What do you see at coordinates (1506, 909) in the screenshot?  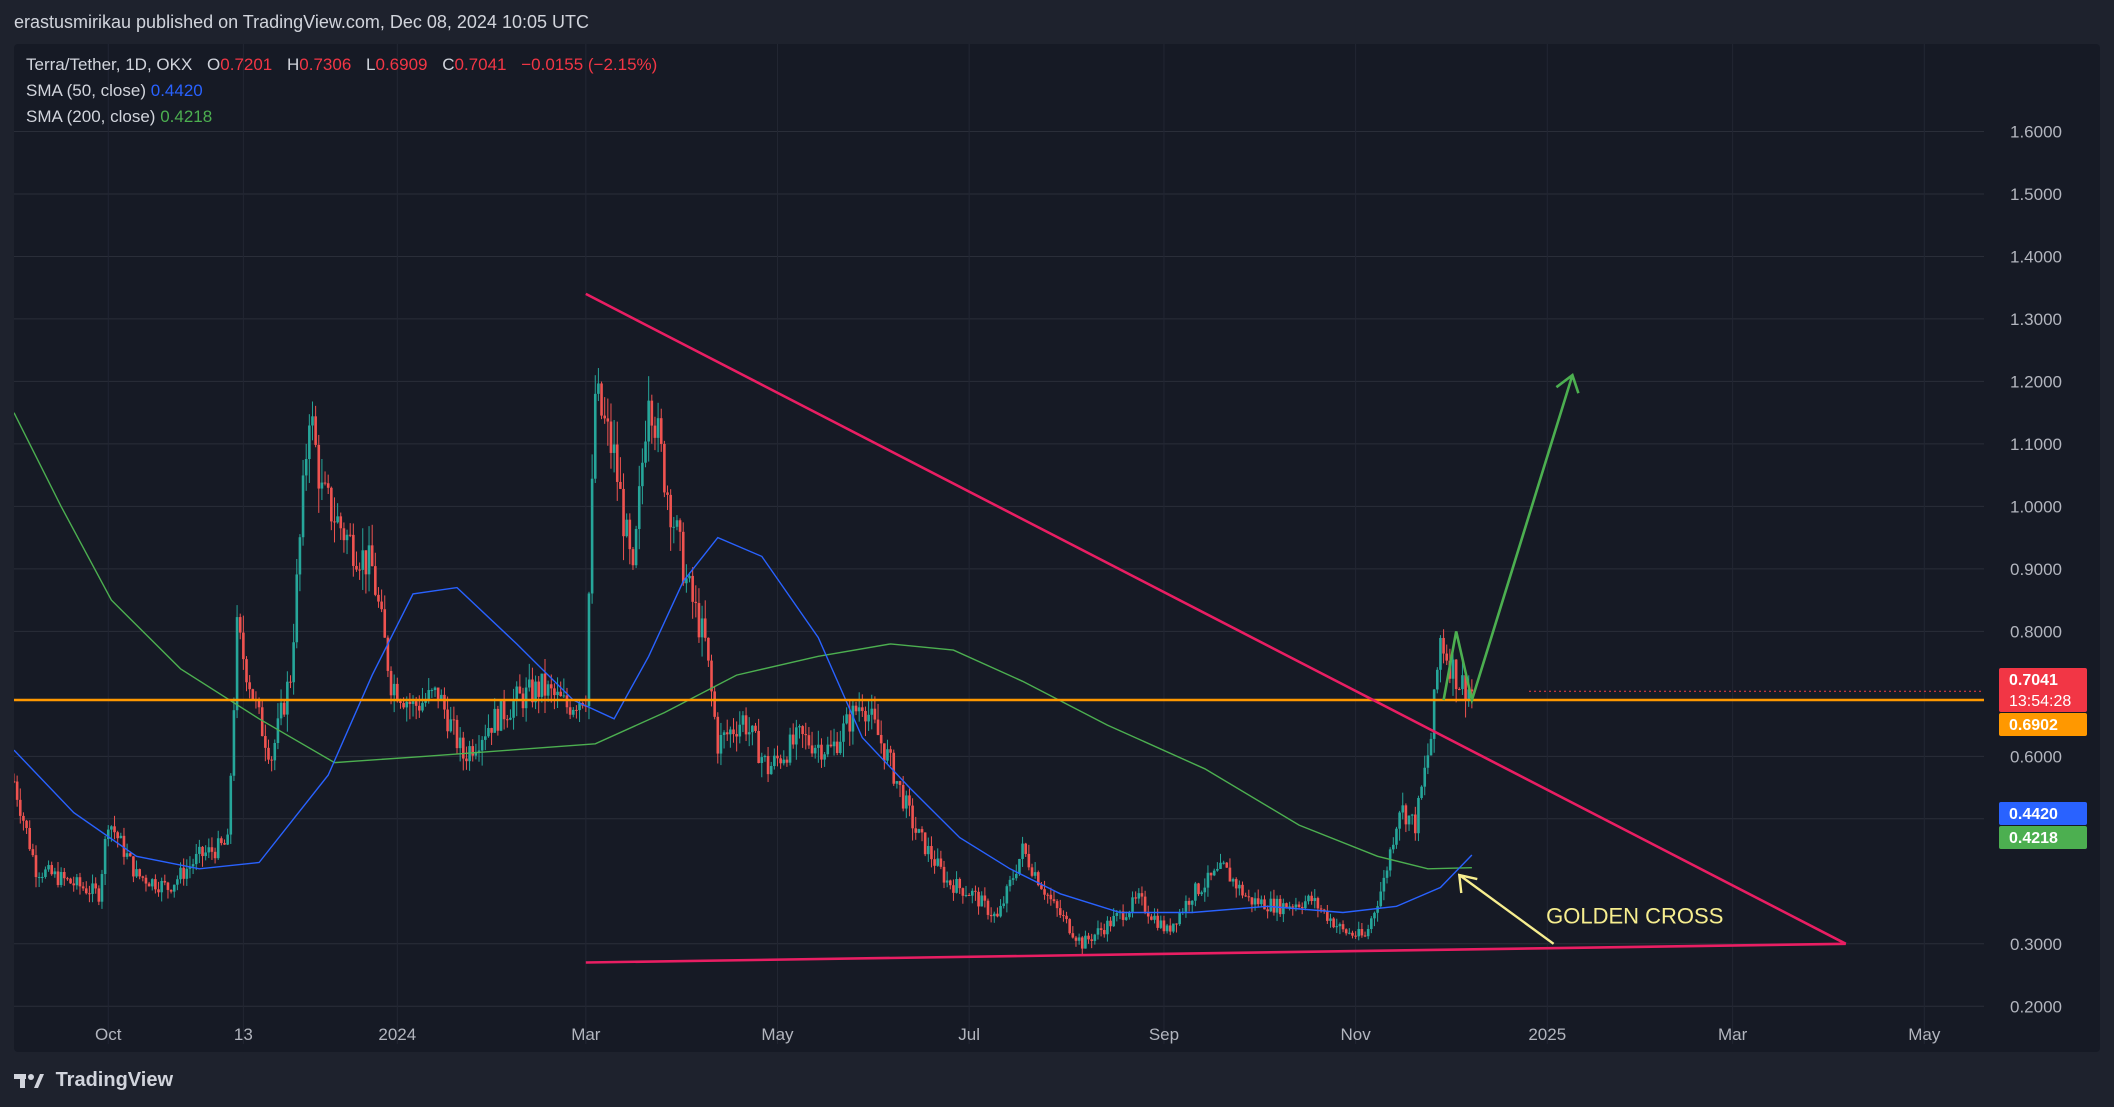 I see `golden-cross-pointer` at bounding box center [1506, 909].